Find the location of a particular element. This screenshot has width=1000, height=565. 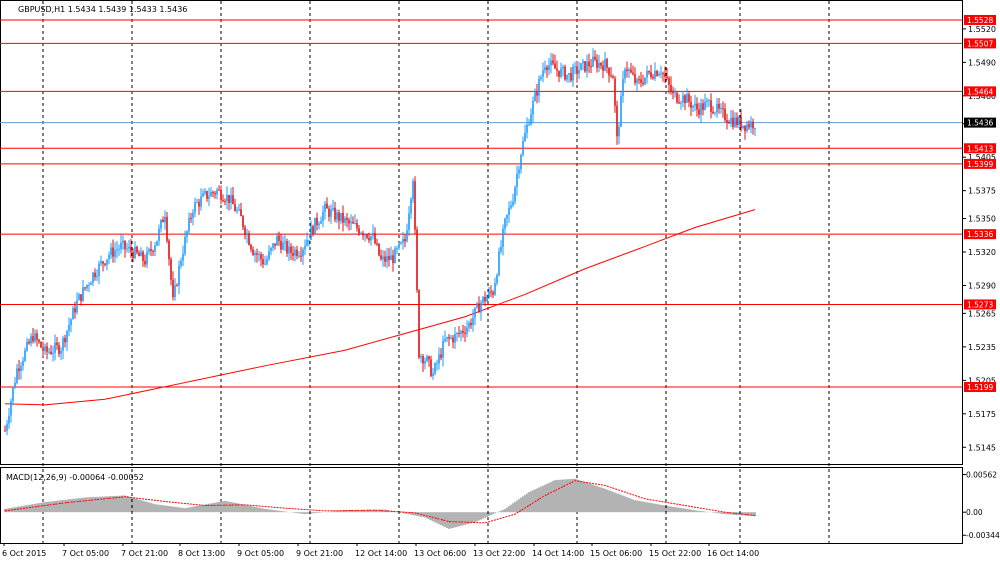

x-tick-label: 13 Oct 22:00 is located at coordinates (499, 553).